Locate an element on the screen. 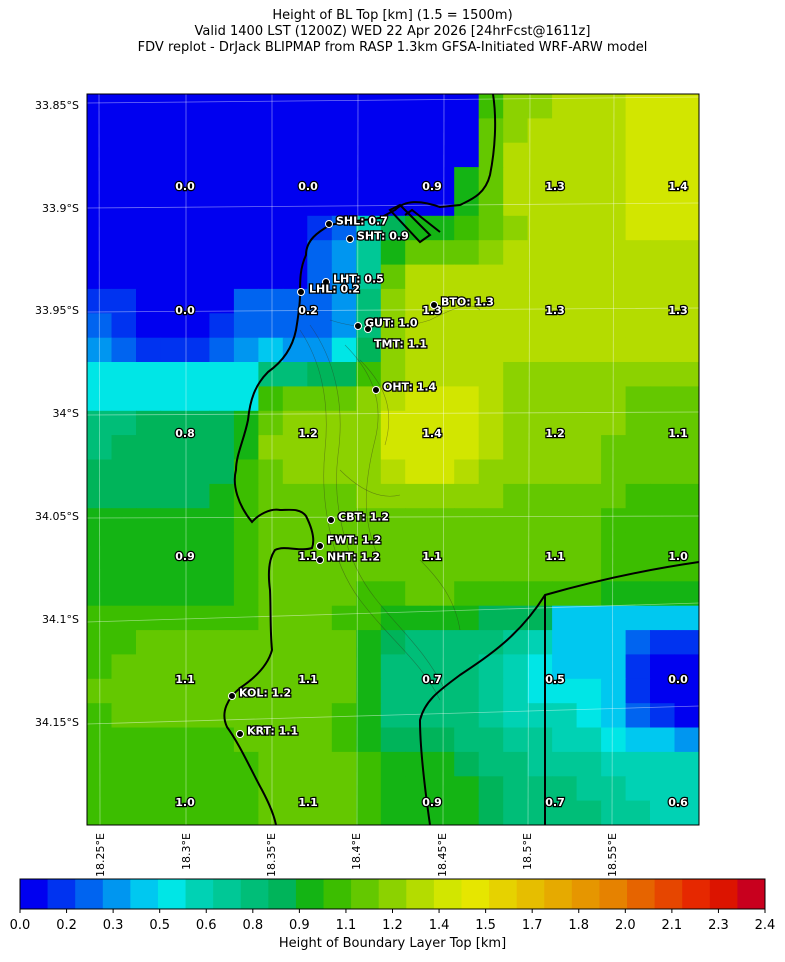  grid-value-label: 0.7 is located at coordinates (555, 802).